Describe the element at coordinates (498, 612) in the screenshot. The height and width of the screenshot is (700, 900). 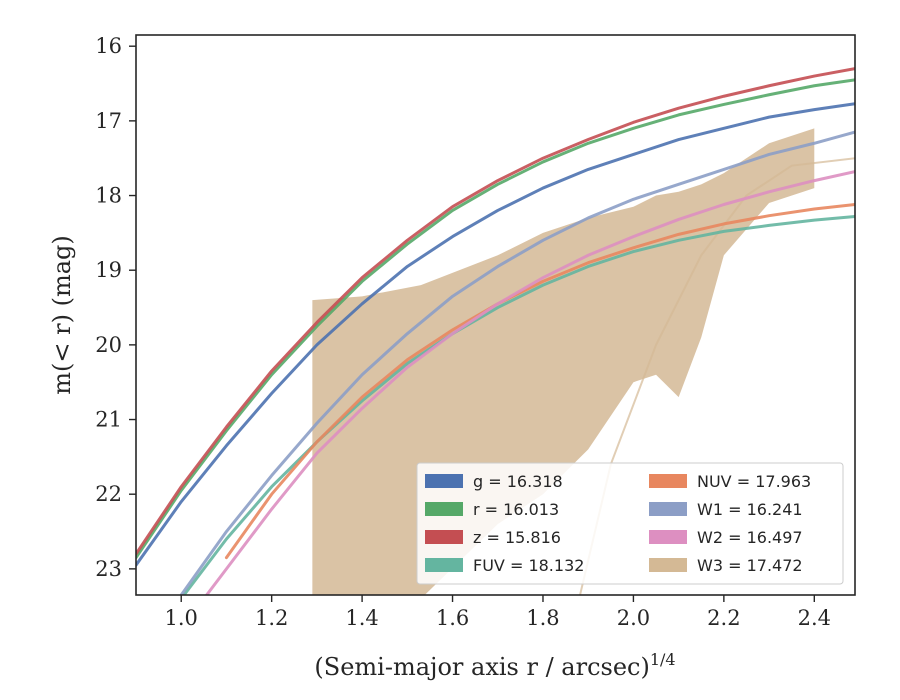
I see `x-axis: 1.0 1.2 1.4 1.6 1.8 2.0 2.2 2.4` at that location.